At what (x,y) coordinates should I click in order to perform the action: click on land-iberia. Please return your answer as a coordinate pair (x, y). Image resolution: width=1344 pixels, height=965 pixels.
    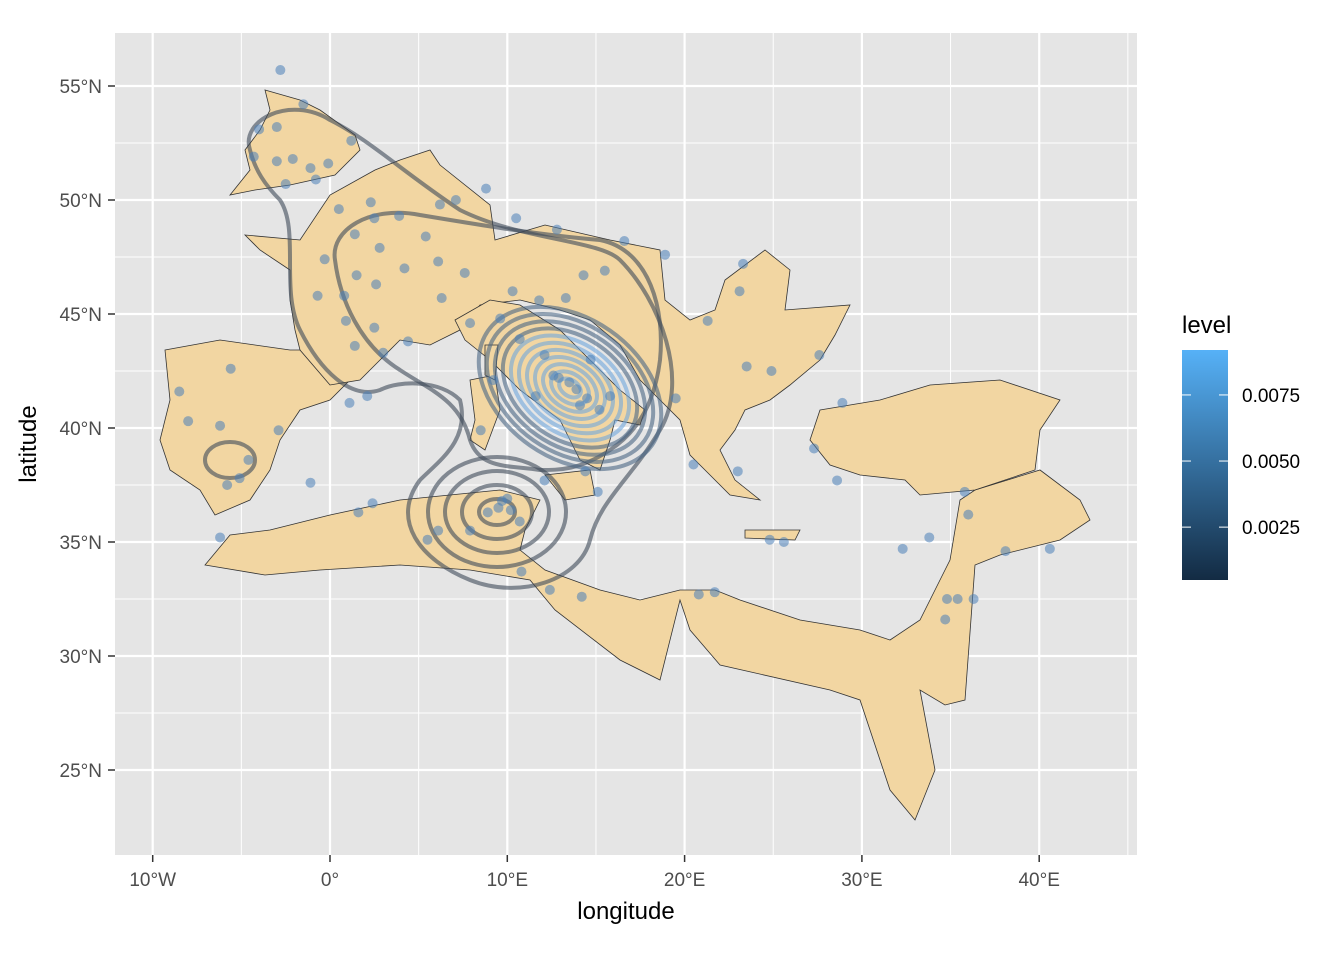
    Looking at the image, I should click on (255, 427).